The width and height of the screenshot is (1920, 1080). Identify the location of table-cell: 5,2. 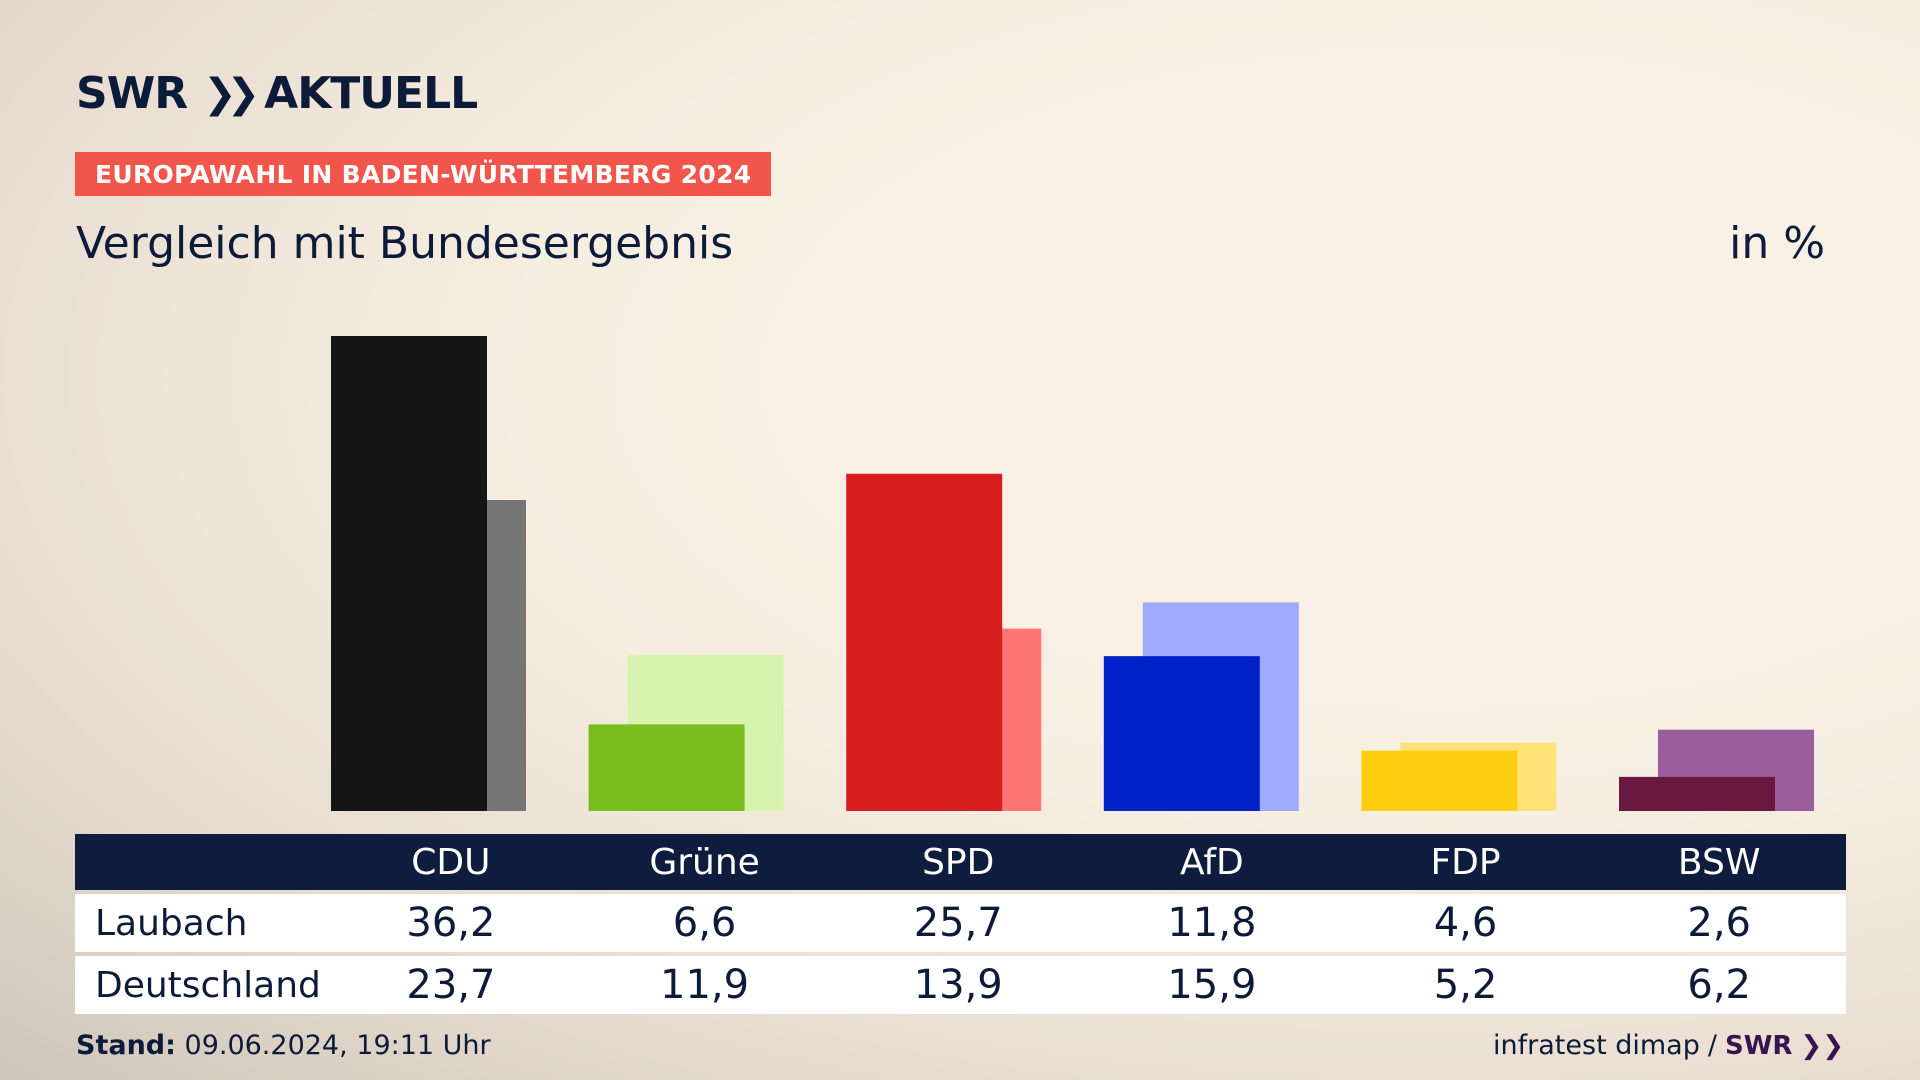
(1465, 985).